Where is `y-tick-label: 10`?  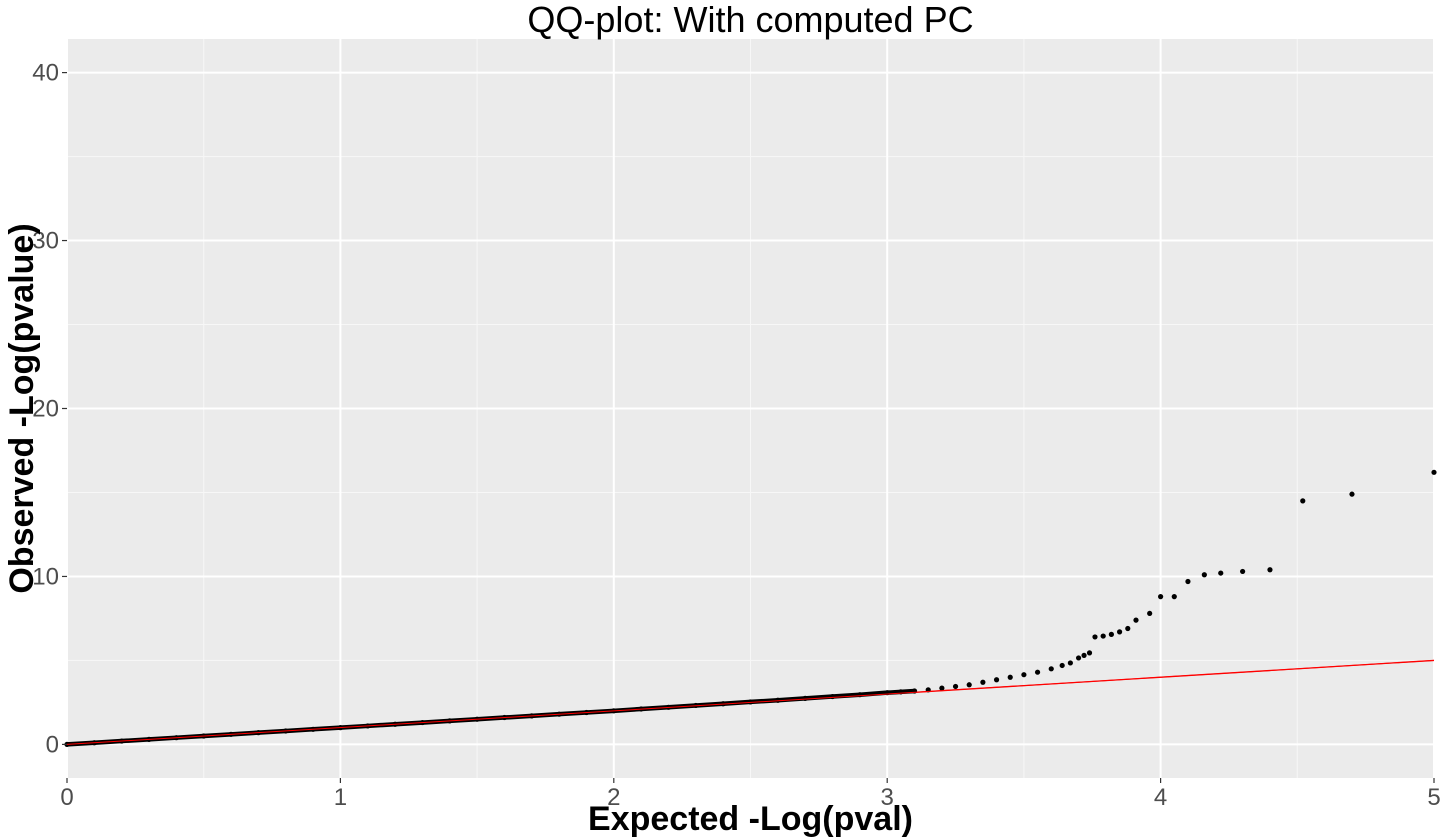
y-tick-label: 10 is located at coordinates (45, 576).